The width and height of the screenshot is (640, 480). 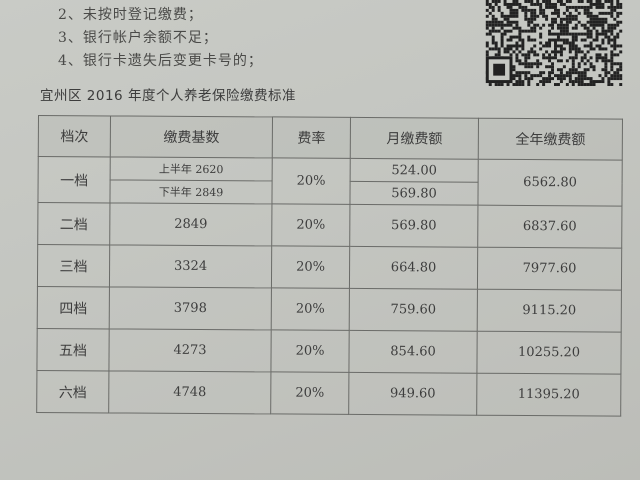 I want to click on annual-cell: 9115.20, so click(x=549, y=311).